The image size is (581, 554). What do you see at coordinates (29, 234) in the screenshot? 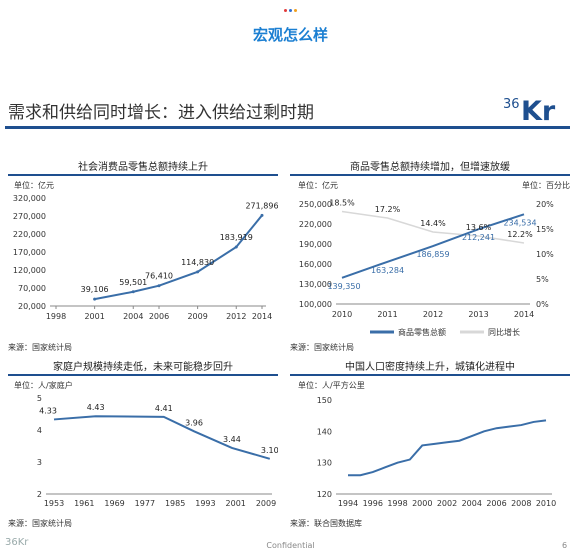
I see `y-tick-label: 220,000` at bounding box center [29, 234].